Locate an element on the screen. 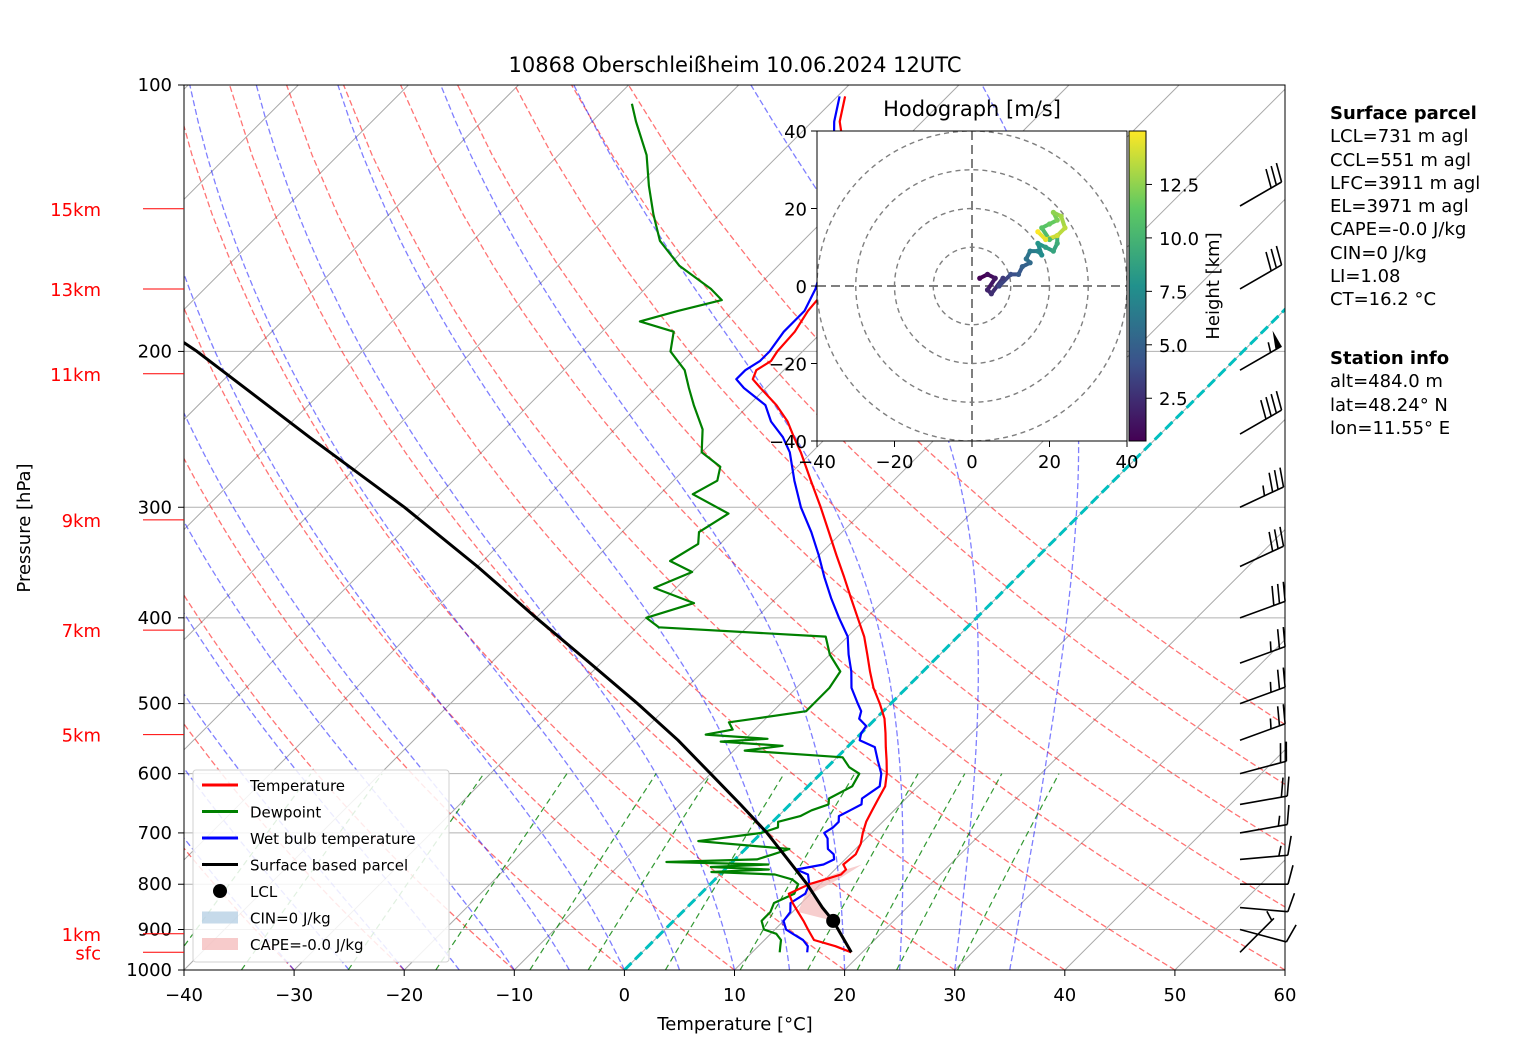 The width and height of the screenshot is (1517, 1056). x-tick-label: 10 is located at coordinates (734, 995).